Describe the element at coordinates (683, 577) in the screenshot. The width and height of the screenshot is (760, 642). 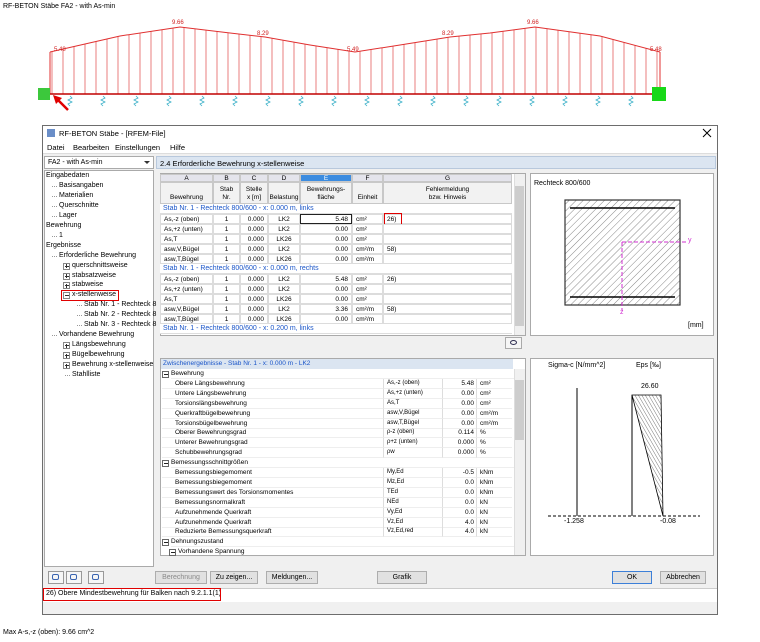
I see `button: Abbrechen` at that location.